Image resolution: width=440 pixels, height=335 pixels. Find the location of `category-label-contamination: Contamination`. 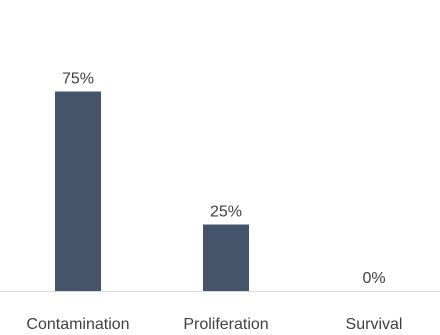

category-label-contamination: Contamination is located at coordinates (77, 323).